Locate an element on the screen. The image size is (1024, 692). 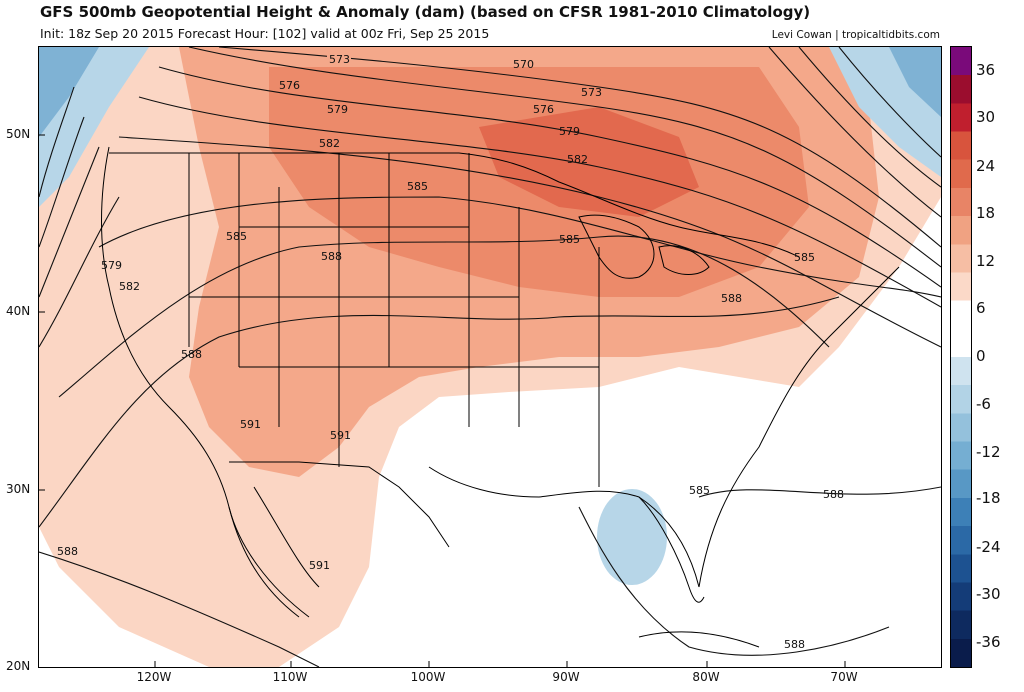
lon-label-80w: 80W is located at coordinates (706, 677).